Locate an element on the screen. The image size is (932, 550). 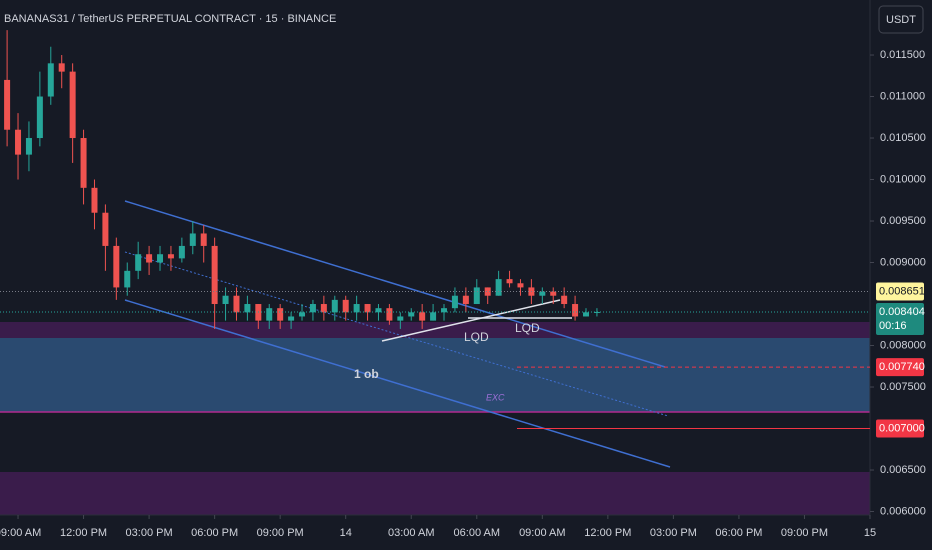
x-tick-label: 03:00 AM is located at coordinates (411, 533).